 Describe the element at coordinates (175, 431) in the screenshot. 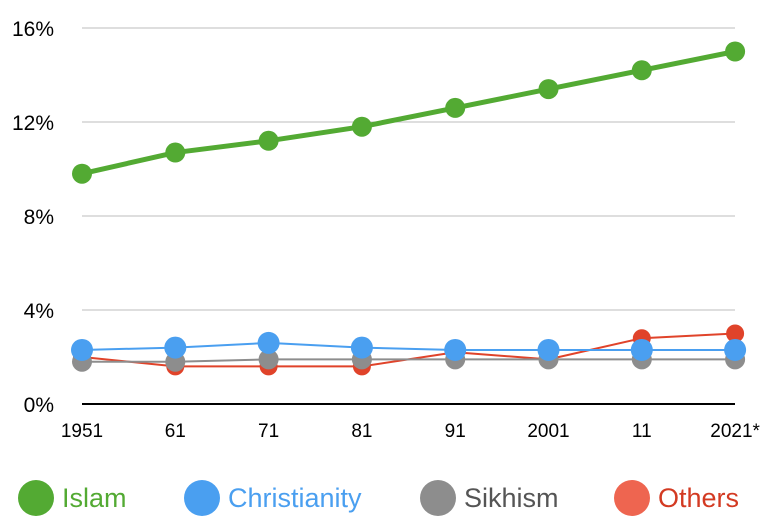

I see `x-tick-label: 61` at that location.